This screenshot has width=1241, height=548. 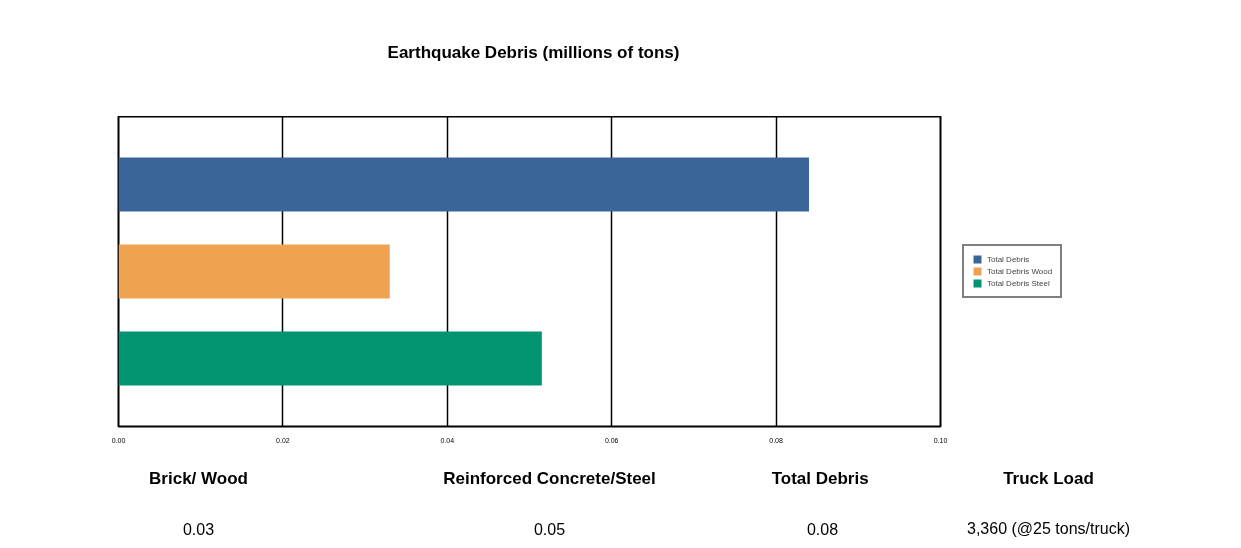 I want to click on text: 0.03, so click(x=198, y=529).